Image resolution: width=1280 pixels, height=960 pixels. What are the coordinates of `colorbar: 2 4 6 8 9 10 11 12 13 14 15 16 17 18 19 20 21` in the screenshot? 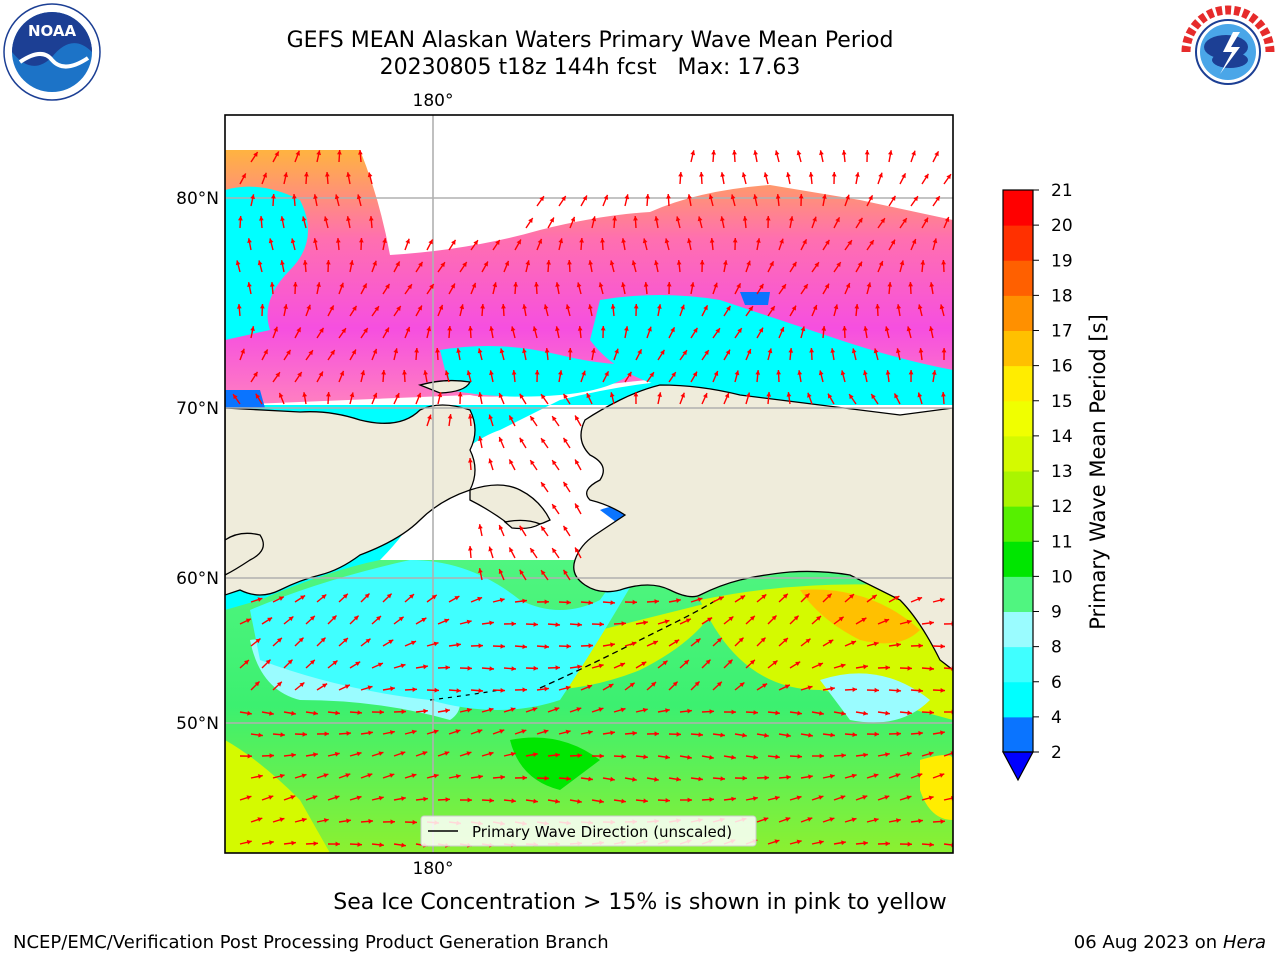 It's located at (1037, 481).